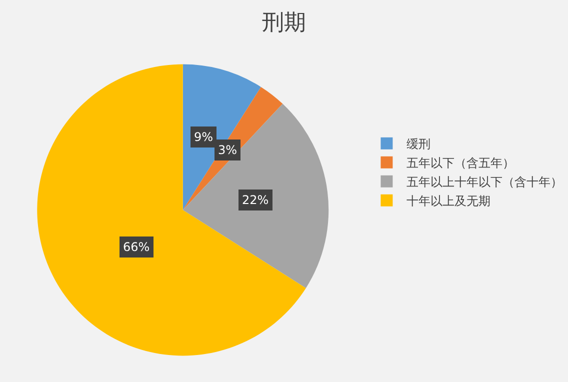 The height and width of the screenshot is (382, 568). What do you see at coordinates (418, 144) in the screenshot?
I see `legend-label: 缓刑` at bounding box center [418, 144].